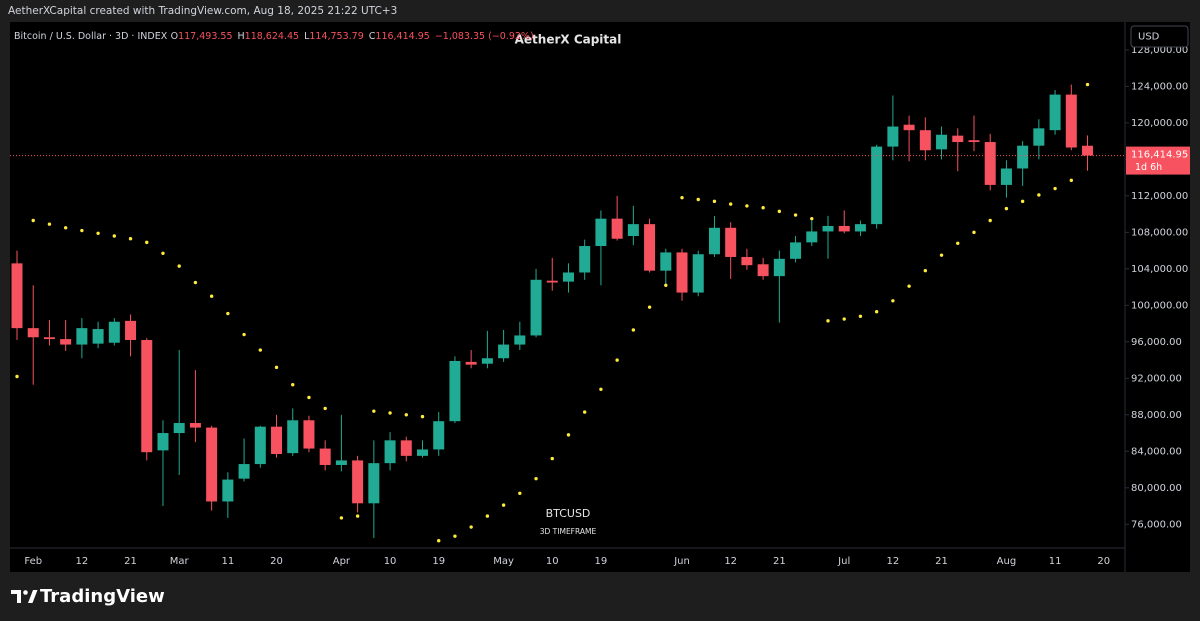 The image size is (1200, 621). Describe the element at coordinates (402, 36) in the screenshot. I see `ohlc-value: 116,414.95` at that location.